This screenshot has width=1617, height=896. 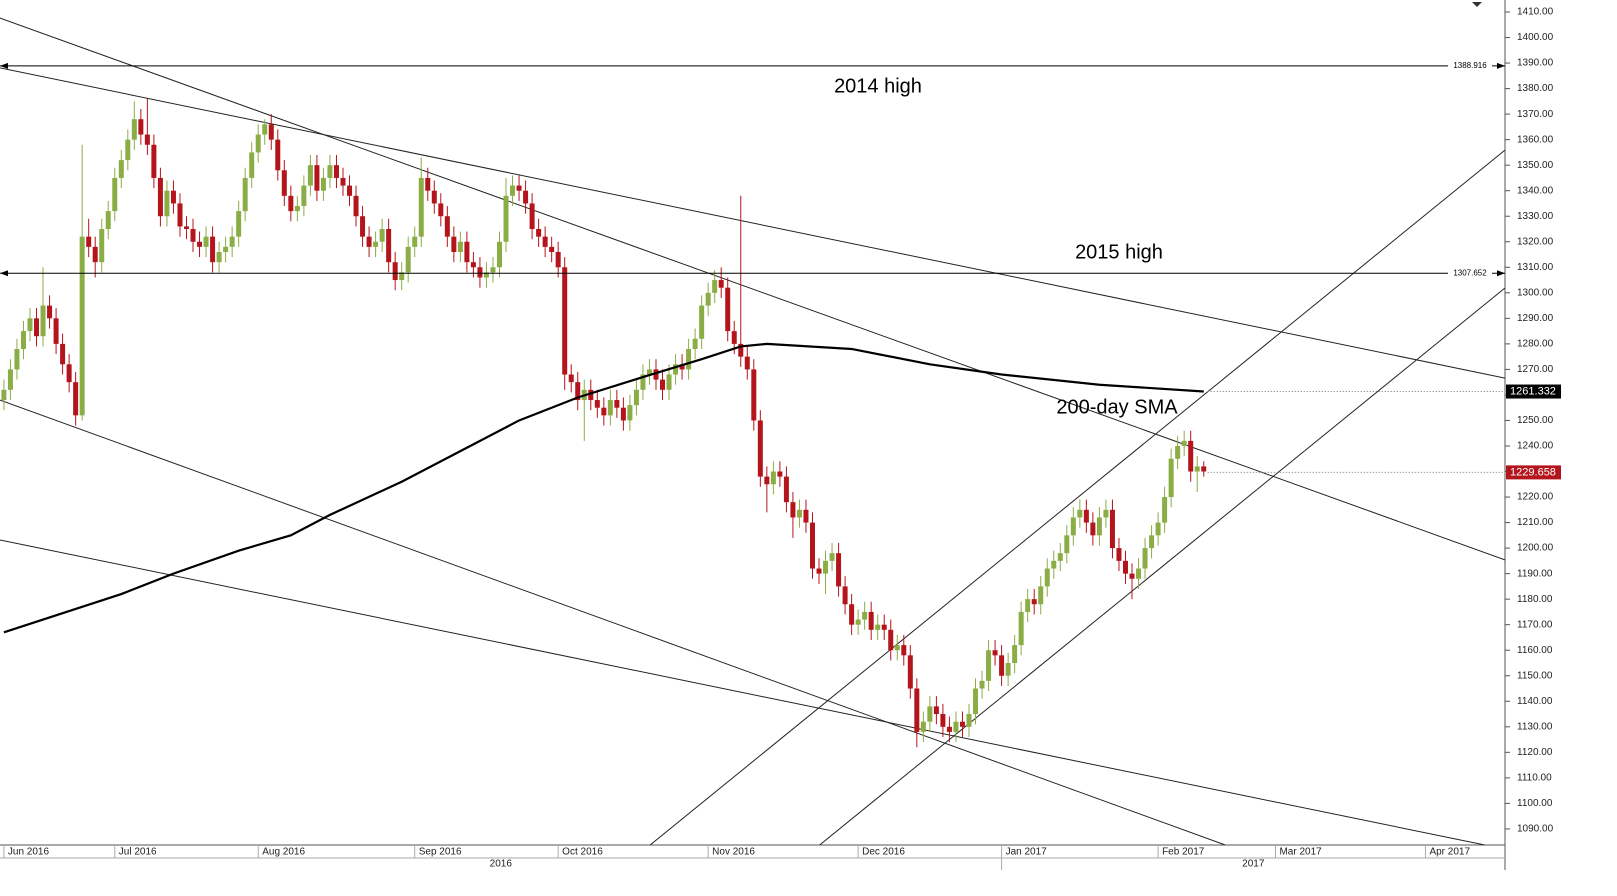 I want to click on y-tick-label: 1270.00, so click(x=1535, y=369).